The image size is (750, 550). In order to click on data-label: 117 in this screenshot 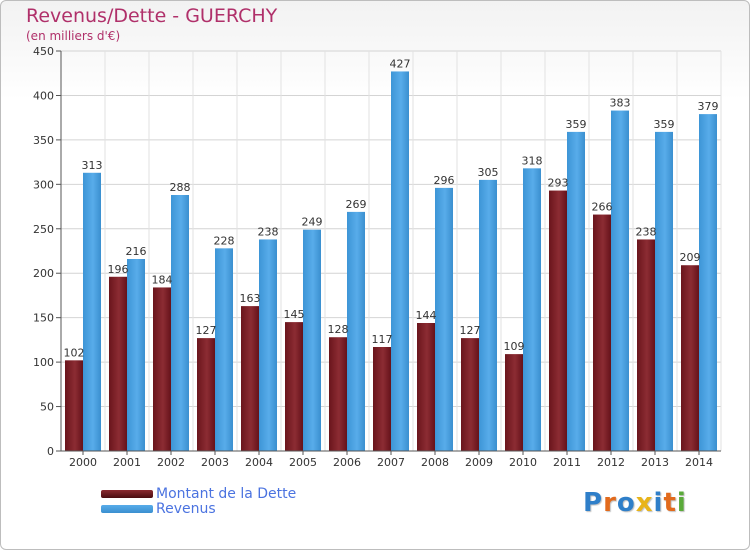, I will do `click(382, 339)`.